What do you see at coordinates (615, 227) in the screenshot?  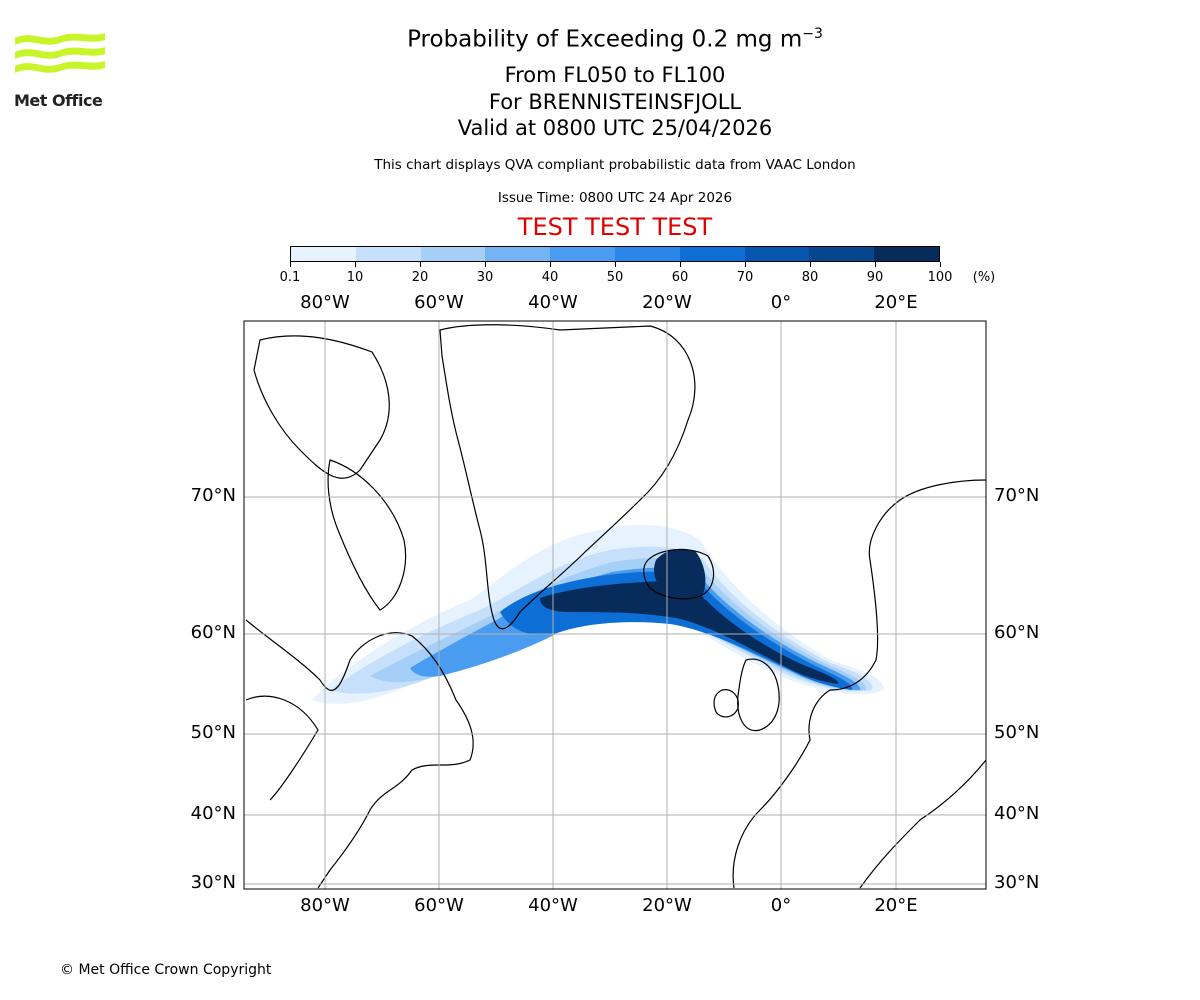 I see `test-banner: TEST TEST TEST` at bounding box center [615, 227].